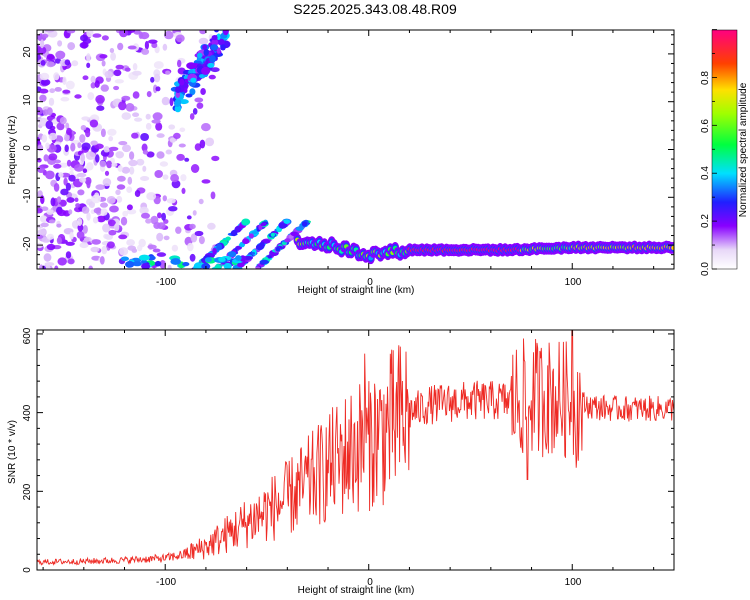 Image resolution: width=750 pixels, height=600 pixels. What do you see at coordinates (705, 173) in the screenshot?
I see `colorbar-tick-label: 0.4` at bounding box center [705, 173].